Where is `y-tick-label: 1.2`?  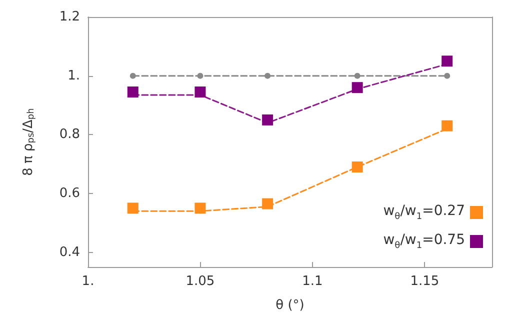 y-tick-label: 1.2 is located at coordinates (69, 17).